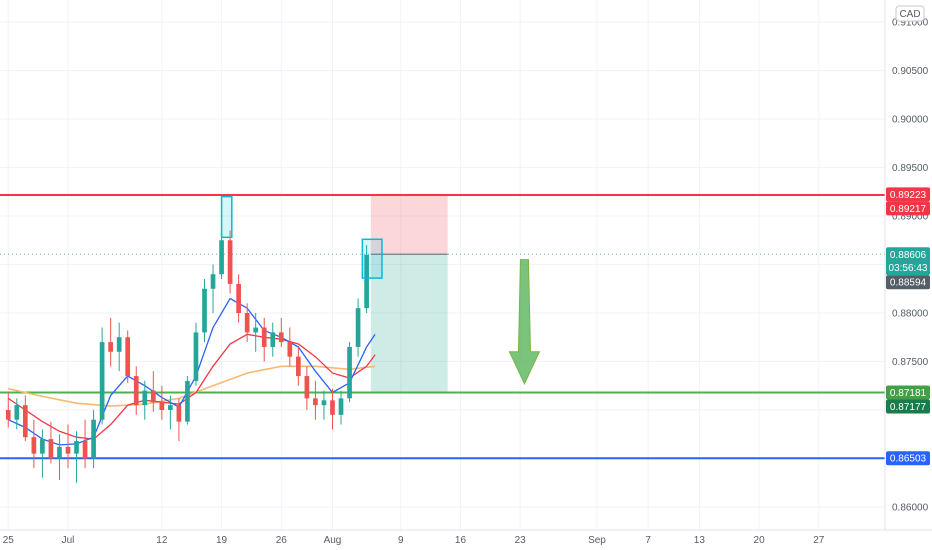  I want to click on price-label-text: 0.88594, so click(908, 283).